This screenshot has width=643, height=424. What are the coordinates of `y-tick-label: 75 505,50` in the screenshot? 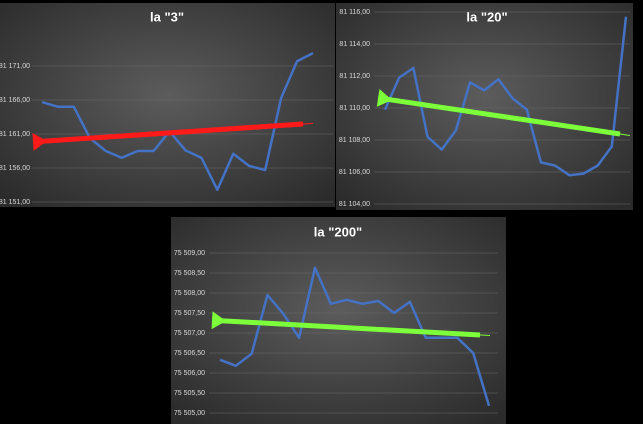 It's located at (189, 393).